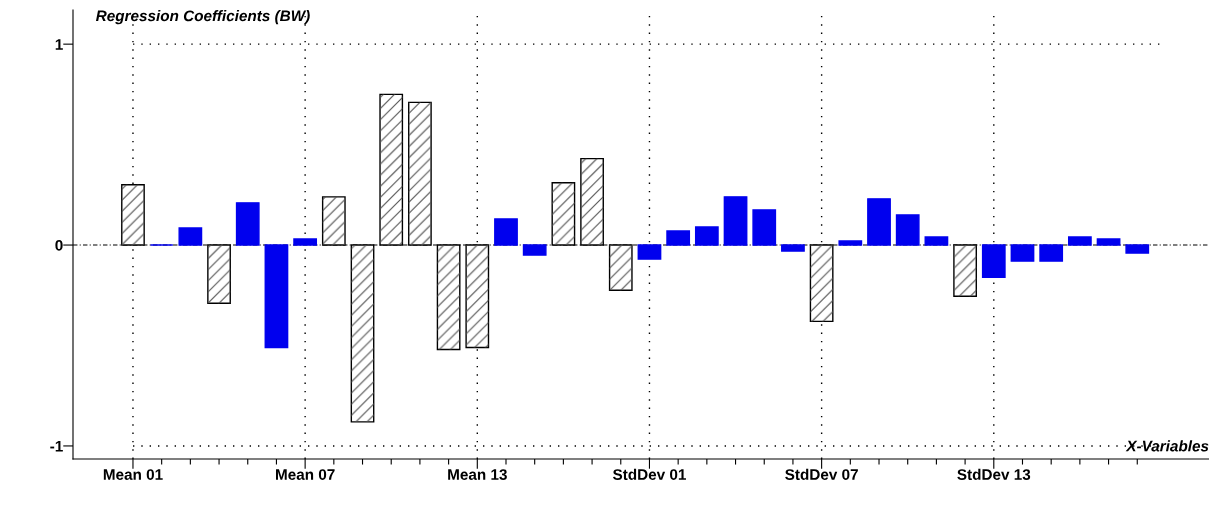  Describe the element at coordinates (133, 474) in the screenshot. I see `x-tick-label: Mean 01` at that location.